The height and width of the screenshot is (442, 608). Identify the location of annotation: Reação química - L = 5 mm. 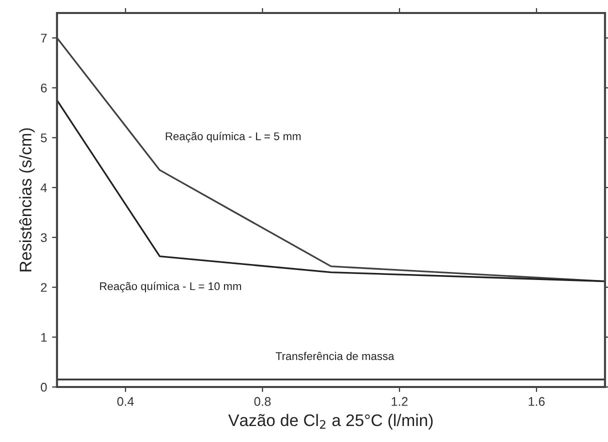
(233, 137).